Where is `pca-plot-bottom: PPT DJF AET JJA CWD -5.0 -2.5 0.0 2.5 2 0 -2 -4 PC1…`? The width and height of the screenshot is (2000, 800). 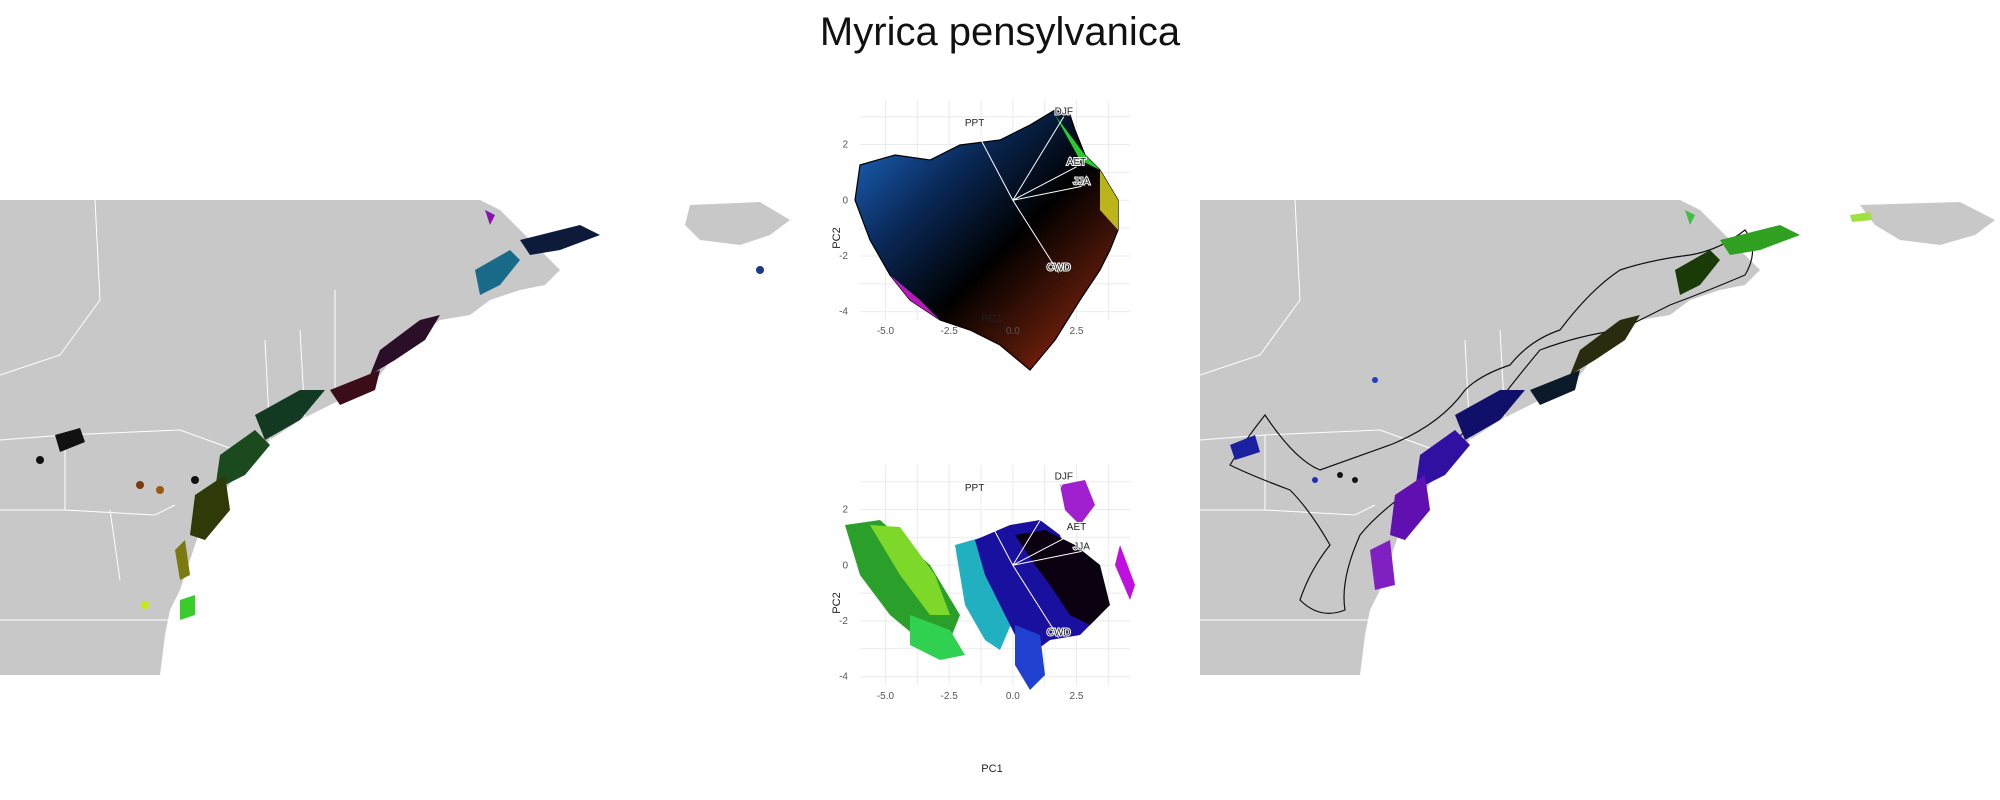 pca-plot-bottom: PPT DJF AET JJA CWD -5.0 -2.5 0.0 2.5 2 0 -2 -4 PC1… is located at coordinates (983, 620).